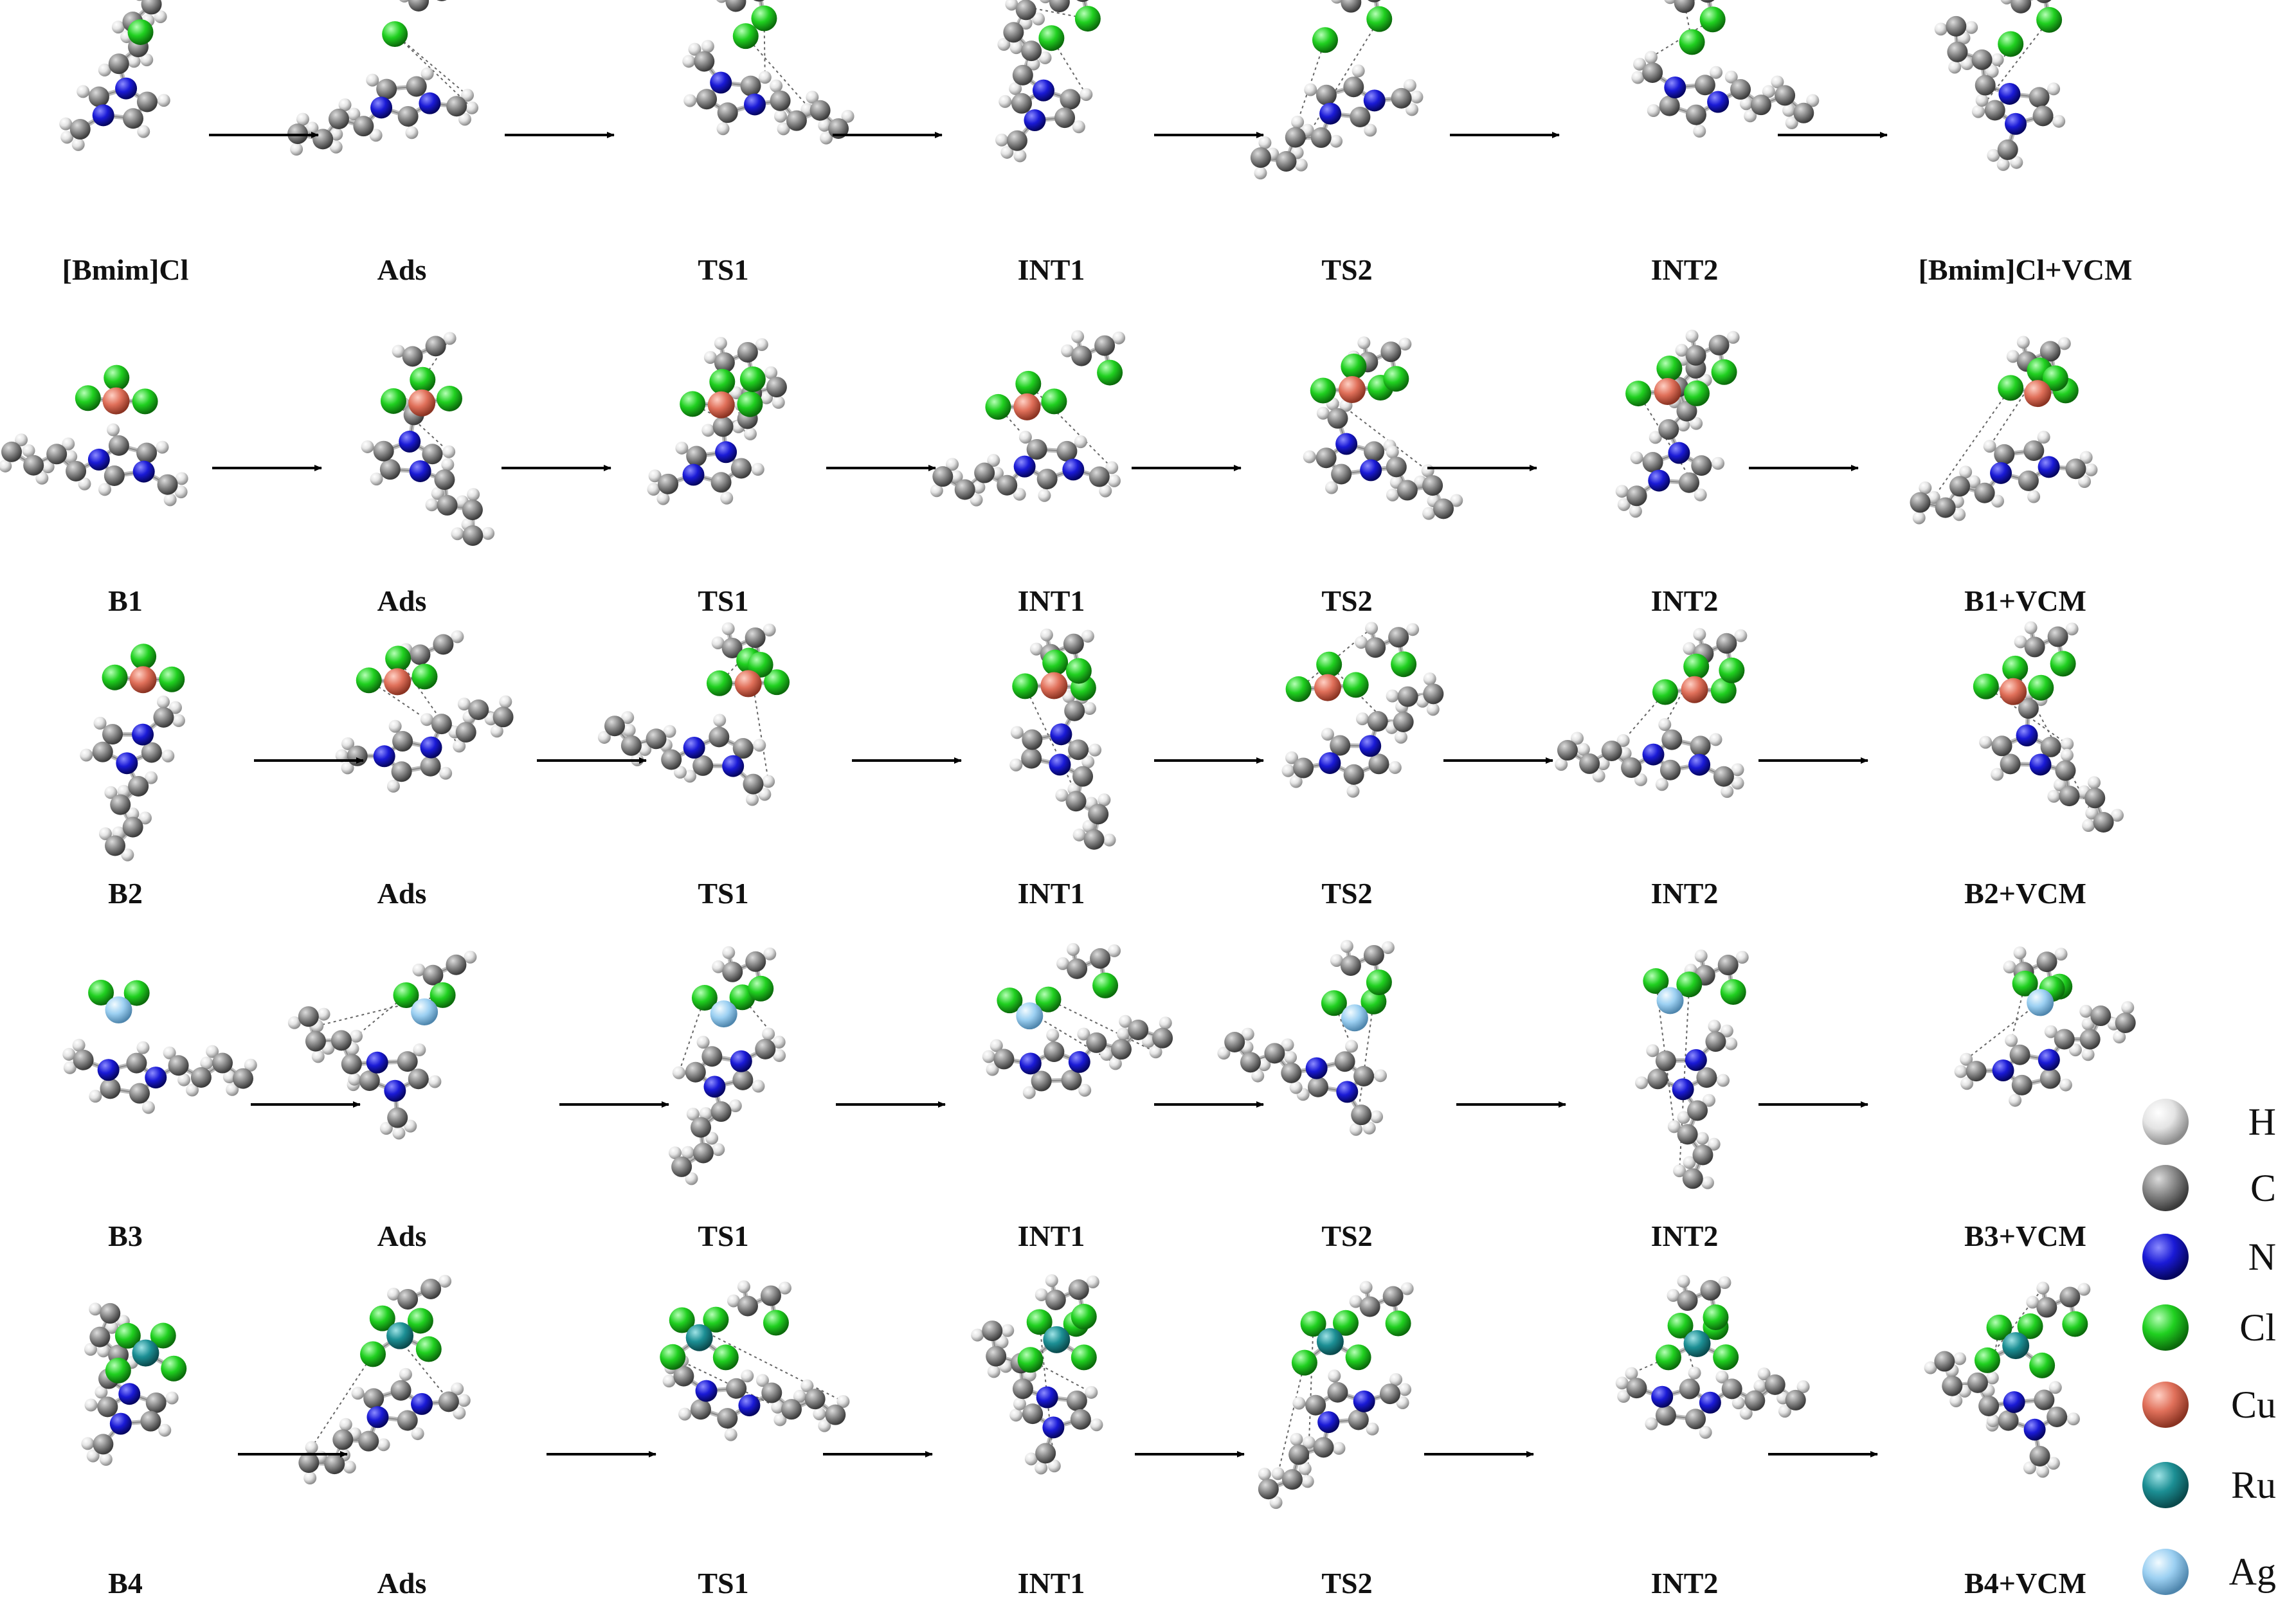  Describe the element at coordinates (2252, 1572) in the screenshot. I see `legend-label: Ag` at that location.